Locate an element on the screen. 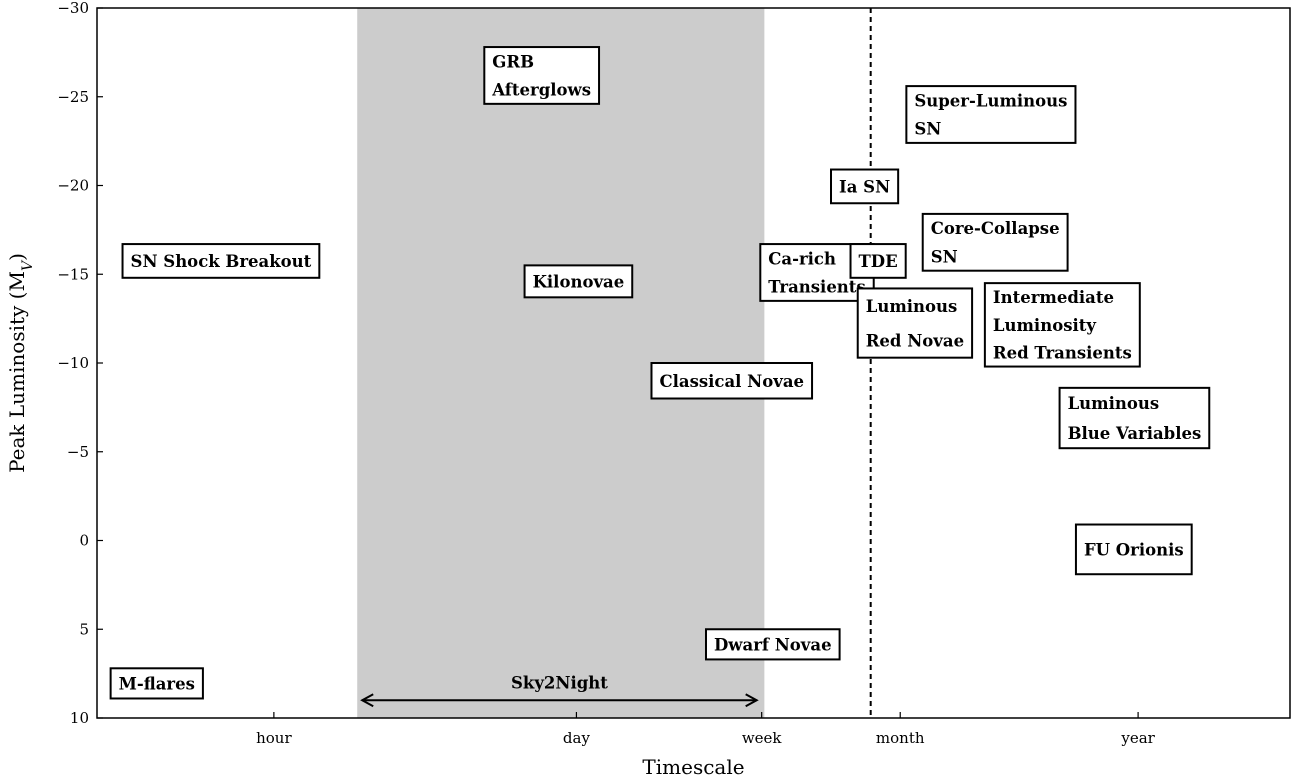 The height and width of the screenshot is (780, 1293). transient-label: Super-Luminous is located at coordinates (990, 100).